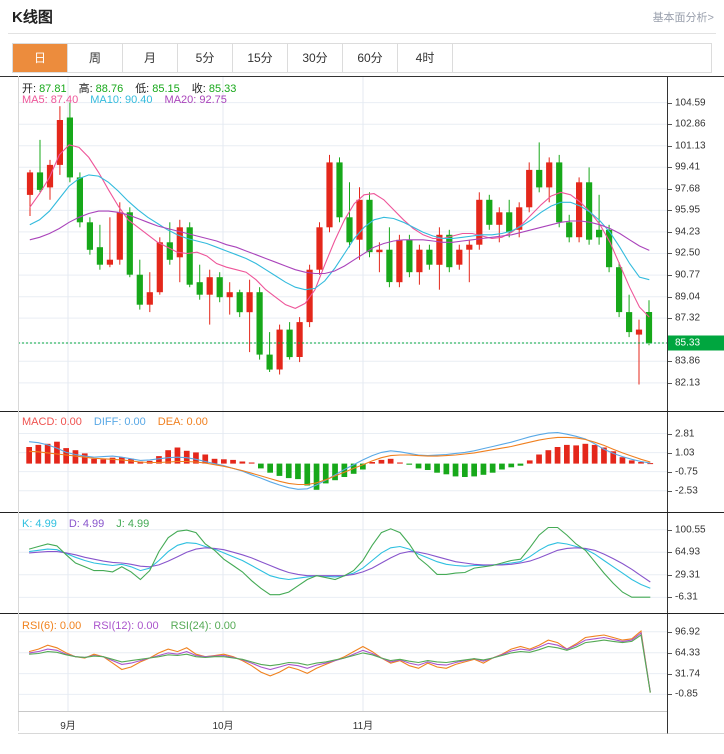 This screenshot has width=724, height=754. I want to click on macd-legend: MACD: 0.00 DIFF: 0.00 DEA: 0.00, so click(121, 422).